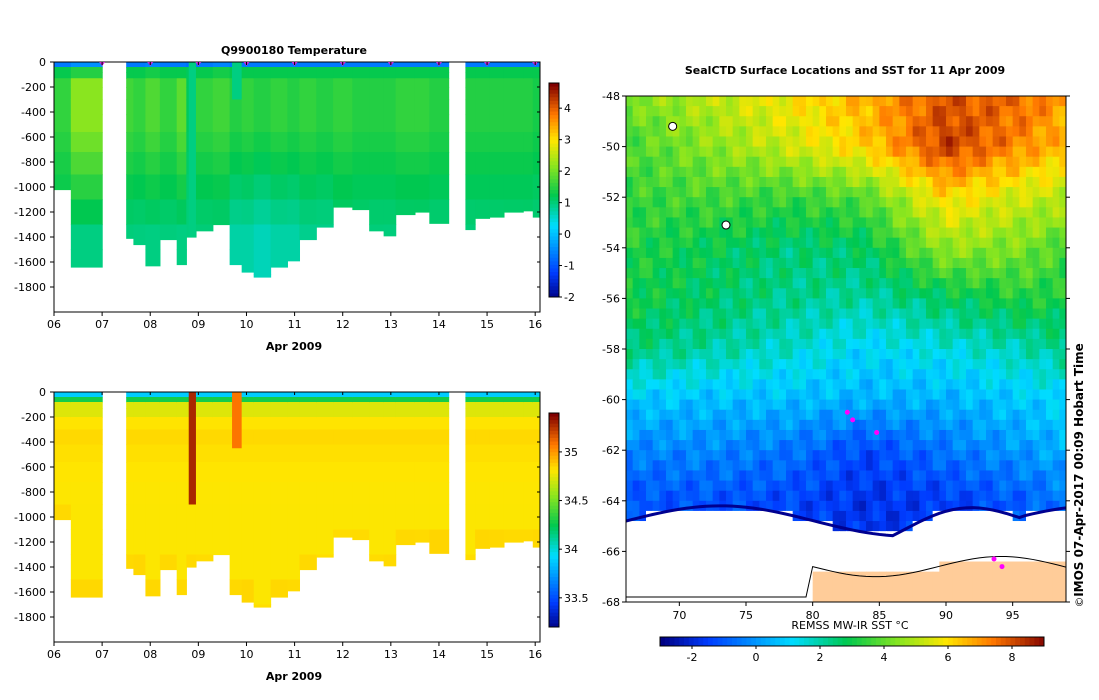 Image resolution: width=1099 pixels, height=700 pixels. Describe the element at coordinates (846, 576) in the screenshot. I see `coastline` at that location.